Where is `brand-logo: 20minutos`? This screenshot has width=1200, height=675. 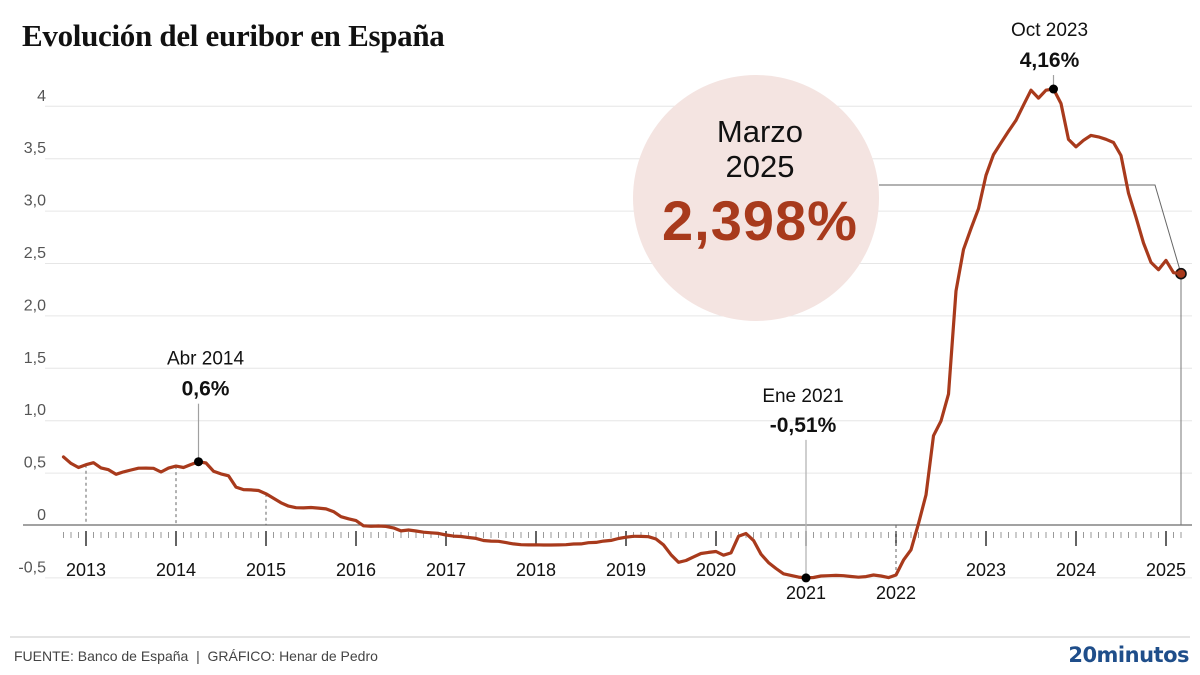 brand-logo: 20minutos is located at coordinates (1128, 655).